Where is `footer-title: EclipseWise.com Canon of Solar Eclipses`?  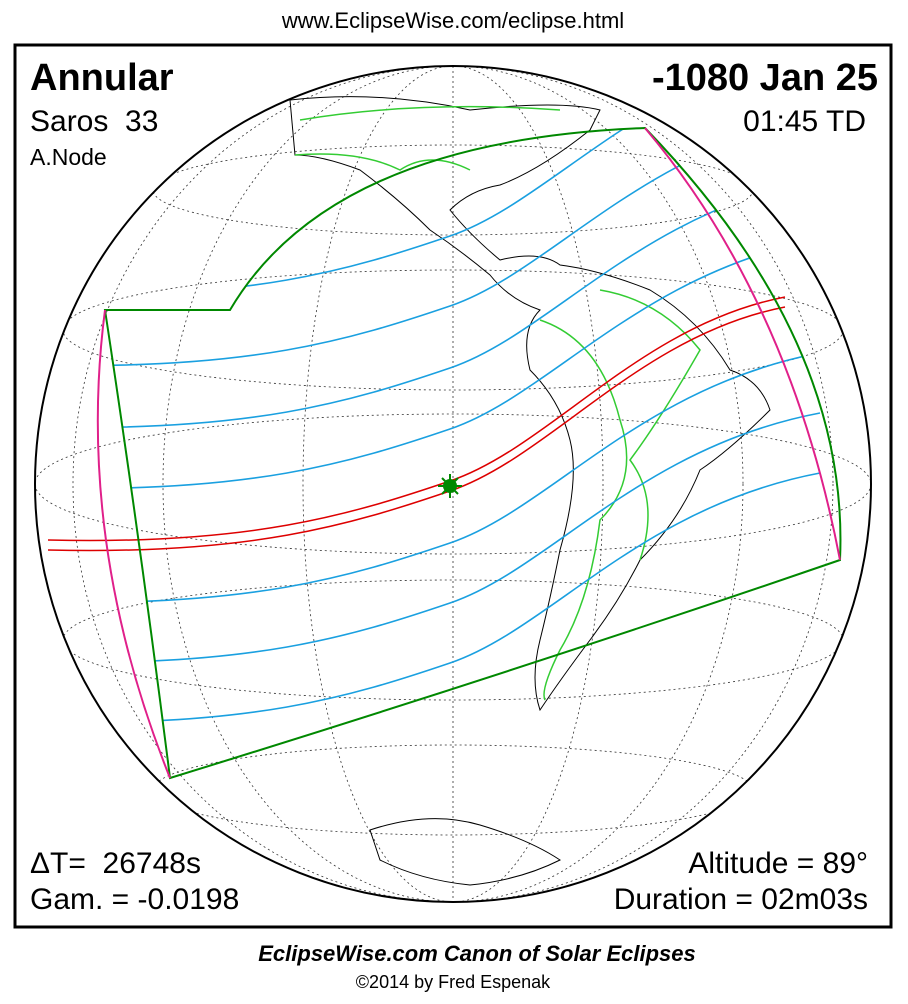
footer-title: EclipseWise.com Canon of Solar Eclipses is located at coordinates (477, 953).